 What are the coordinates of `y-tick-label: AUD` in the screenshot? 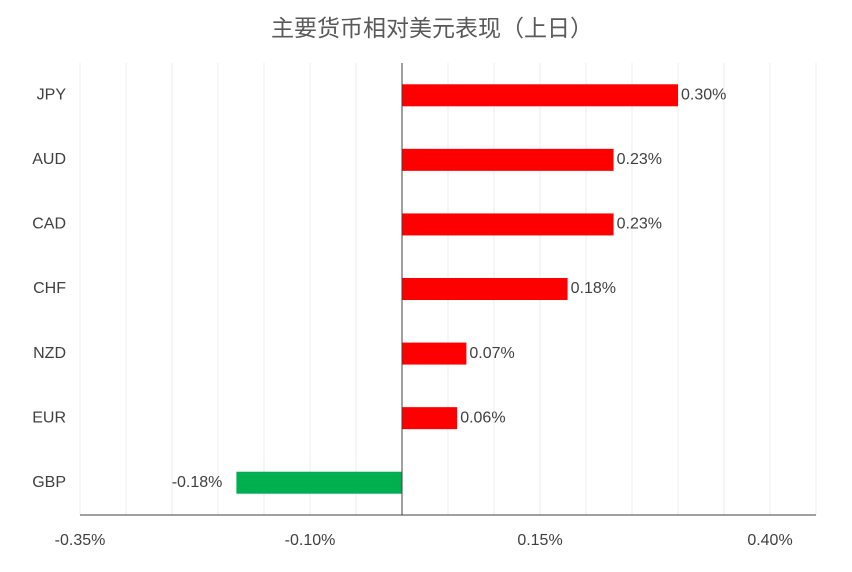 It's located at (49, 159).